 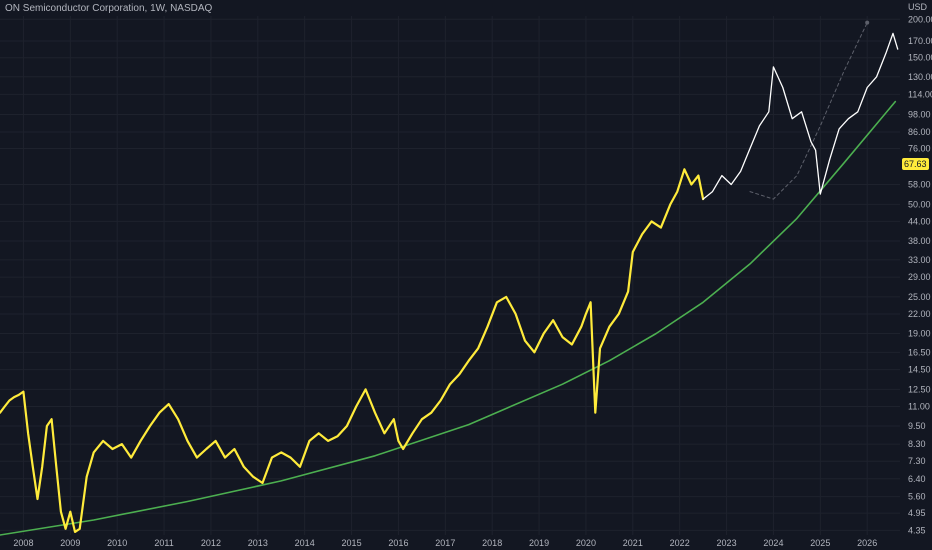 What do you see at coordinates (919, 314) in the screenshot?
I see `y-tick-label: 22.00` at bounding box center [919, 314].